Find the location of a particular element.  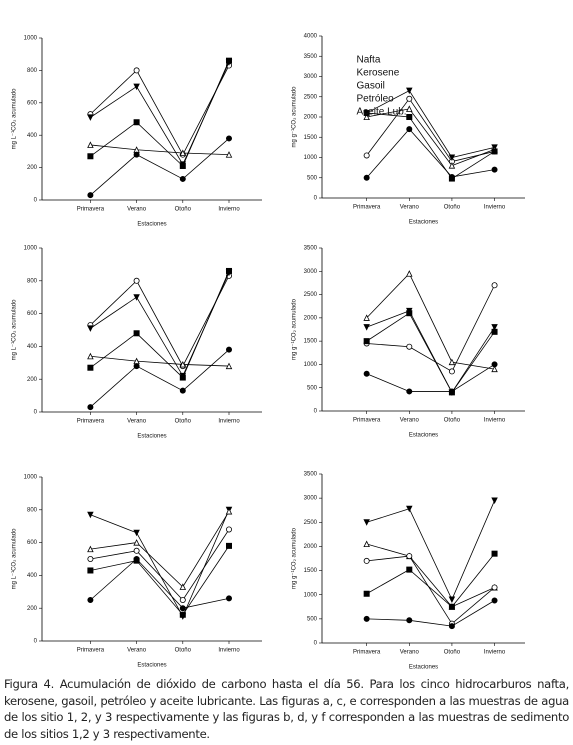

y-tick-label: 800 is located at coordinates (32, 71).